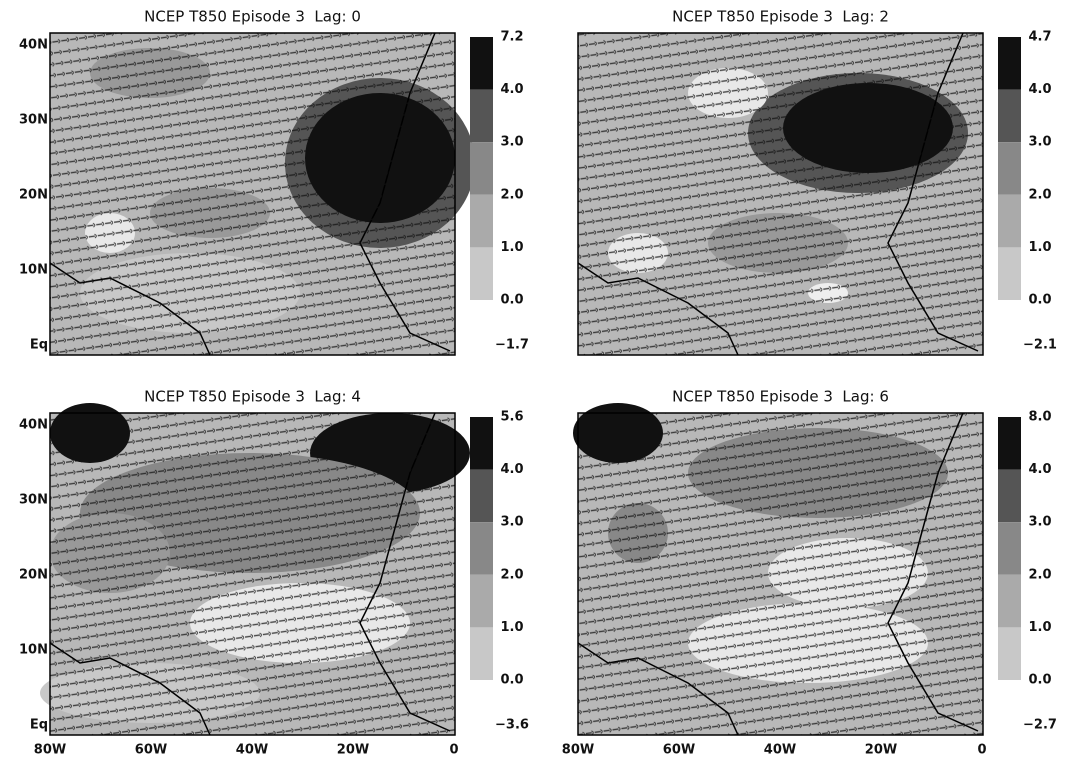 The height and width of the screenshot is (766, 1081). Describe the element at coordinates (1039, 37) in the screenshot. I see `colorbar-label: 4.7` at that location.